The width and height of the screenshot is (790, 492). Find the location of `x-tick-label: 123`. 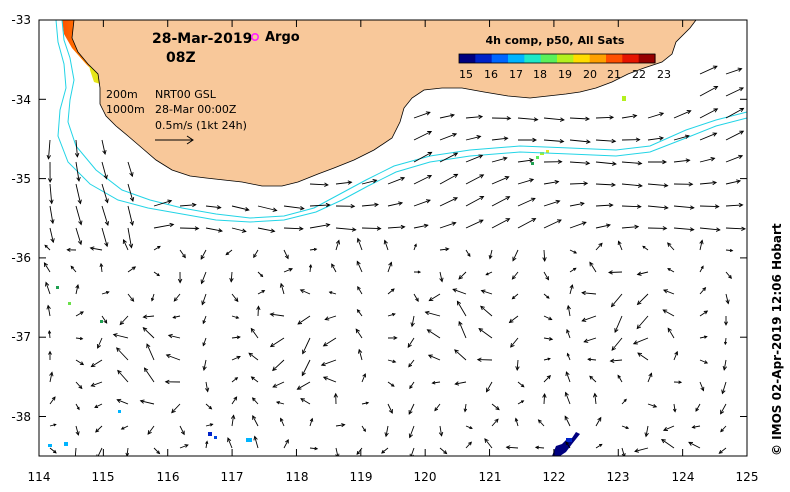

x-tick-label: 123 is located at coordinates (618, 477).